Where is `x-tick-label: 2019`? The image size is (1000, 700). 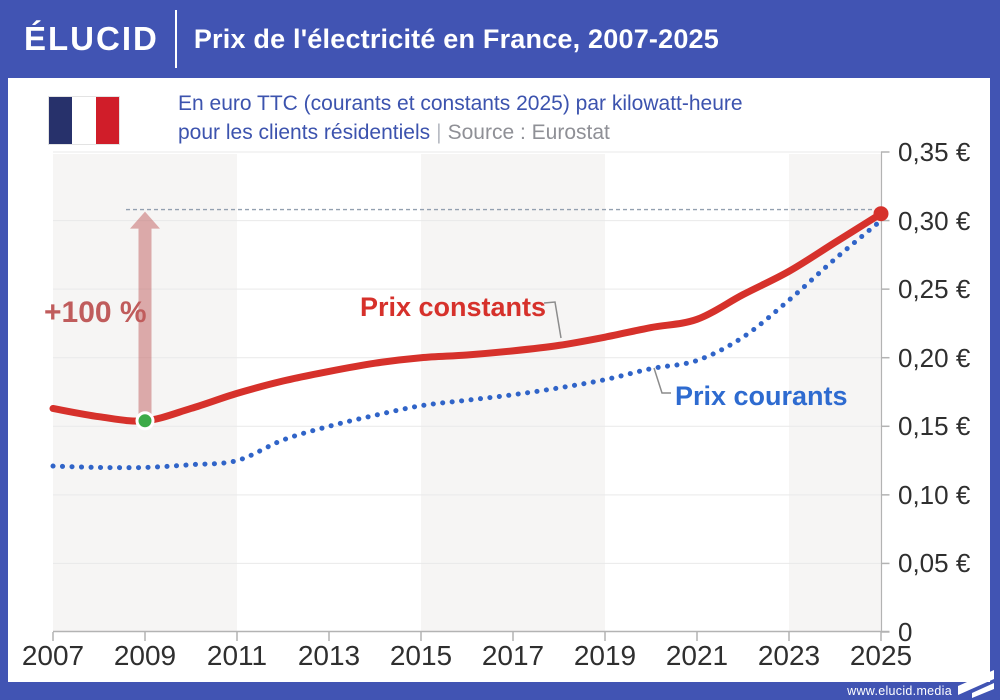 x-tick-label: 2019 is located at coordinates (605, 655).